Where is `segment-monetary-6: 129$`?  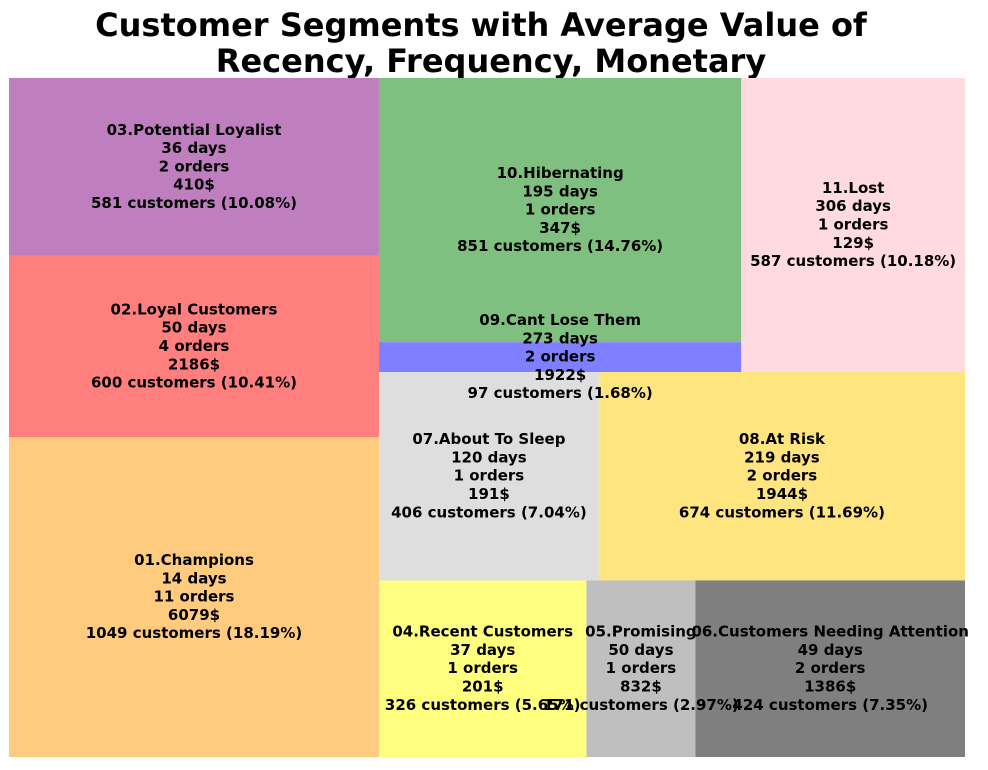 segment-monetary-6: 129$ is located at coordinates (853, 243).